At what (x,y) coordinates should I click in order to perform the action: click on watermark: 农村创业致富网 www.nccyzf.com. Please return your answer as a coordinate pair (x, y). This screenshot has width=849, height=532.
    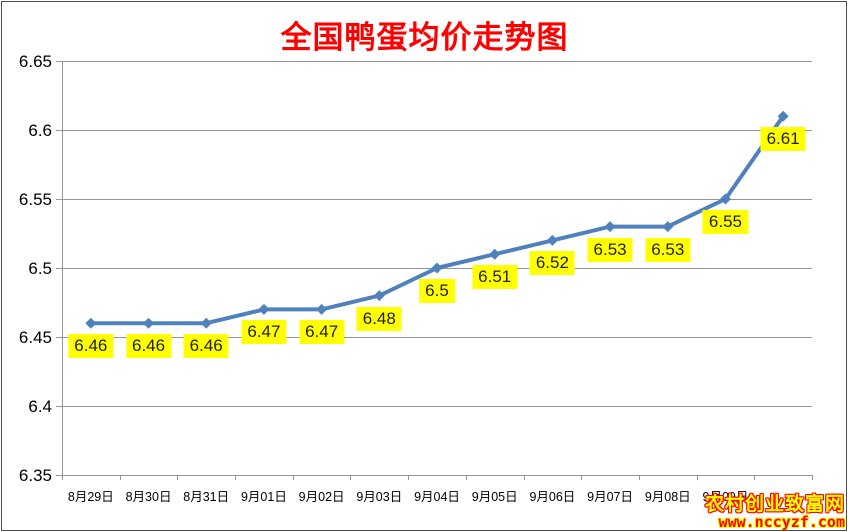
    Looking at the image, I should click on (775, 512).